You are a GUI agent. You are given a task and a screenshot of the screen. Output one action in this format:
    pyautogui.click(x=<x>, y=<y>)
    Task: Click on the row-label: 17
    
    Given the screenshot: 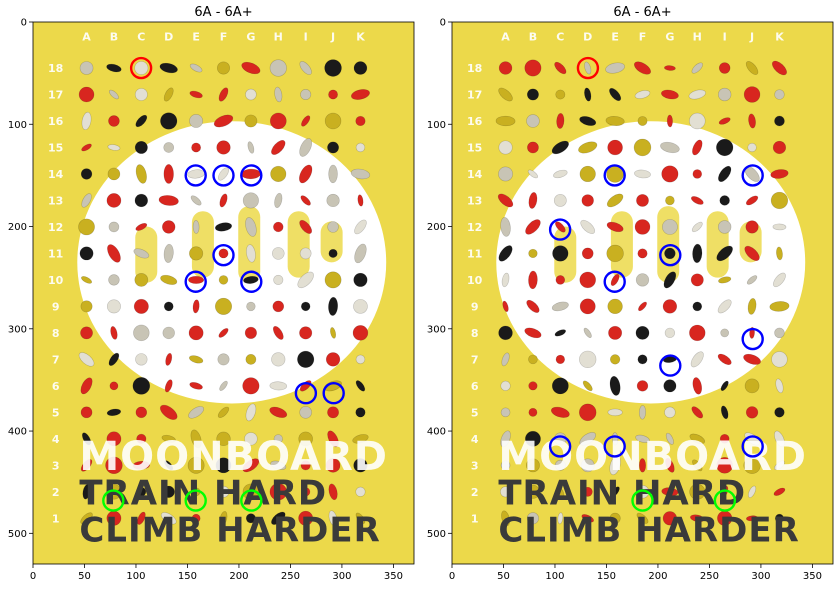 What is the action you would take?
    pyautogui.click(x=55, y=95)
    